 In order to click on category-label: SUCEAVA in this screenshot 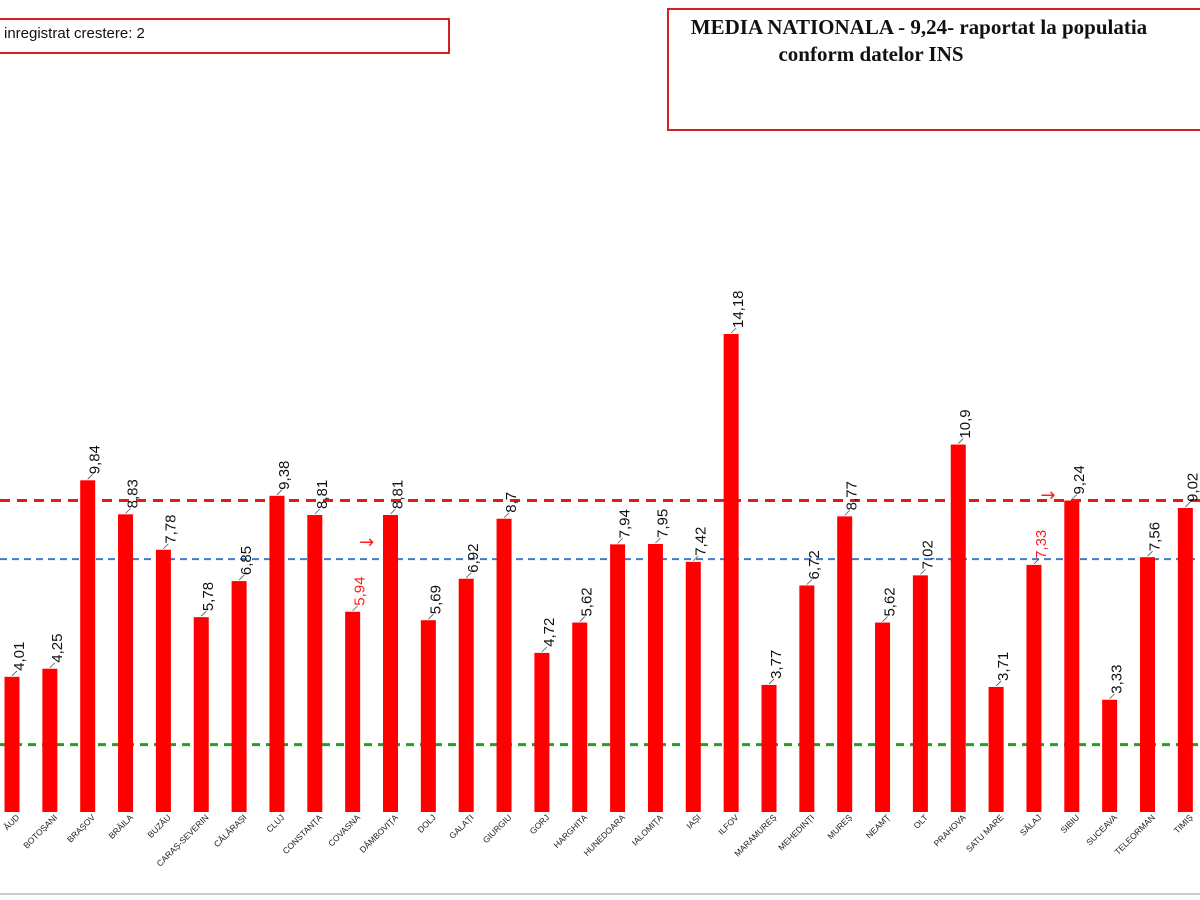, I will do `click(1101, 829)`.